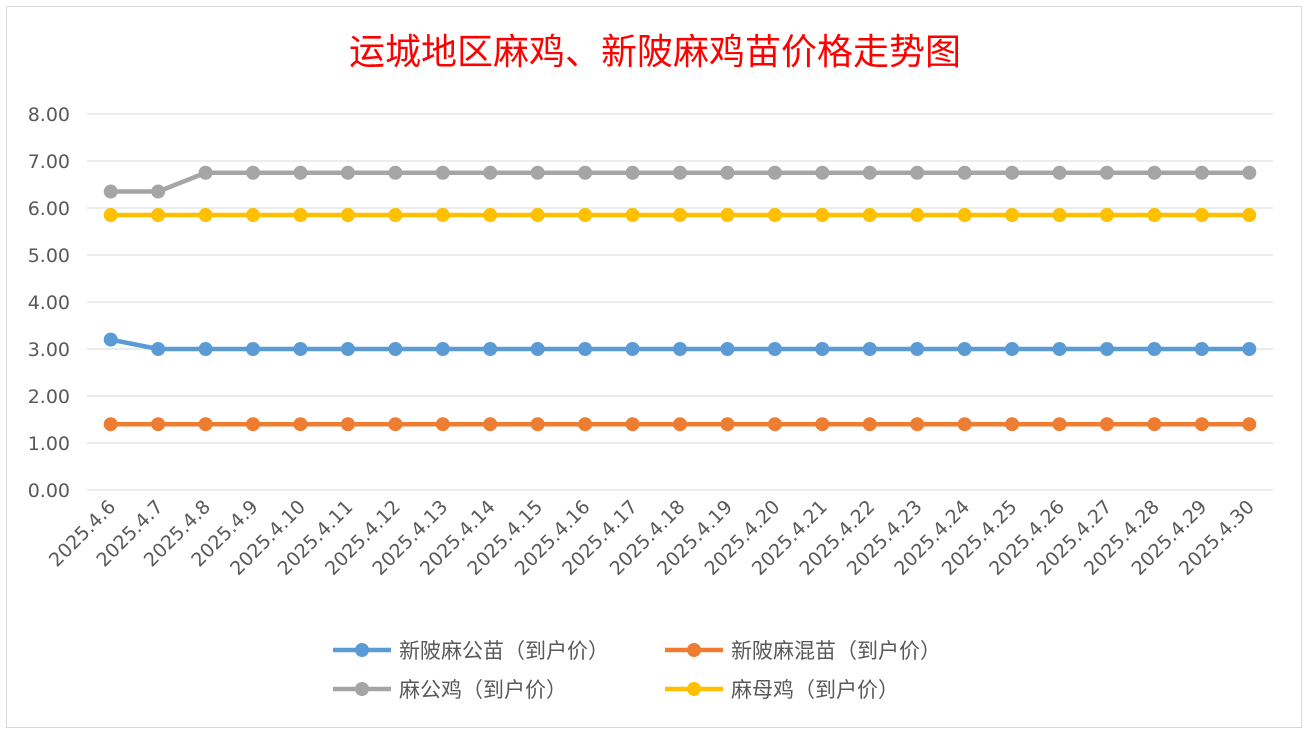 This screenshot has height=735, width=1310. What do you see at coordinates (49, 115) in the screenshot?
I see `y-tick-label: 8.00` at bounding box center [49, 115].